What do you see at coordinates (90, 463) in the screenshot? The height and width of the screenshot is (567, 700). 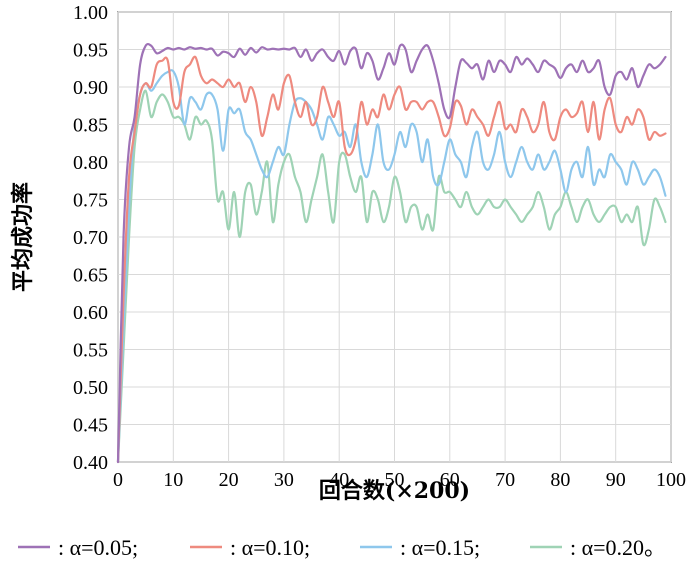 I see `y-tick-label: 0.40` at bounding box center [90, 463].